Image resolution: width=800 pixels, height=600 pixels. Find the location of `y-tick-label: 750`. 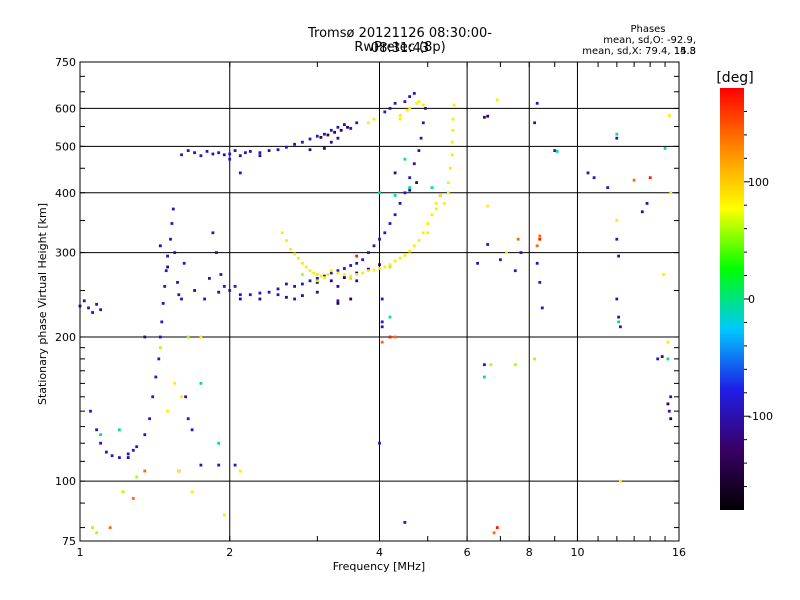

y-tick-label: 750 is located at coordinates (65, 62).